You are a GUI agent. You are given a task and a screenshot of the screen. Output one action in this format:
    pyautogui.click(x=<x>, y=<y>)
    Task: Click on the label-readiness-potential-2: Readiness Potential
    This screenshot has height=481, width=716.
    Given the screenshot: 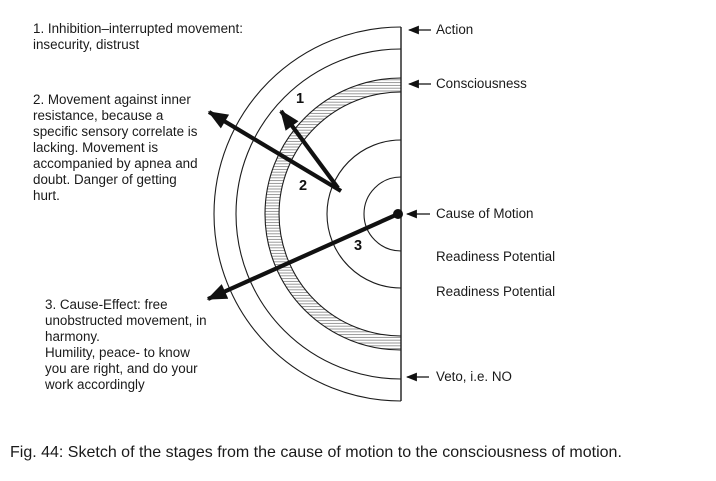 What is the action you would take?
    pyautogui.click(x=496, y=291)
    